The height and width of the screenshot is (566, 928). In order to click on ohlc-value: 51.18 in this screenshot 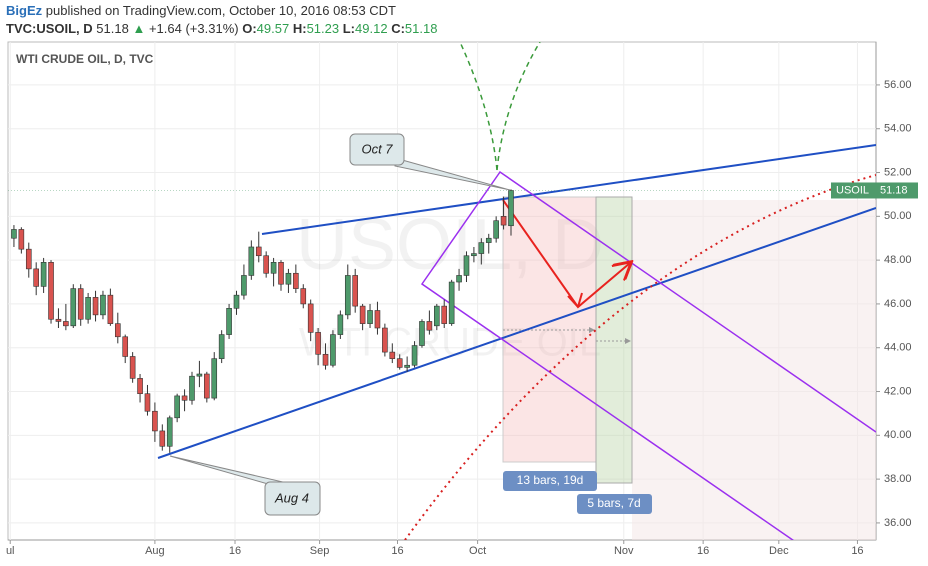, I will do `click(421, 28)`.